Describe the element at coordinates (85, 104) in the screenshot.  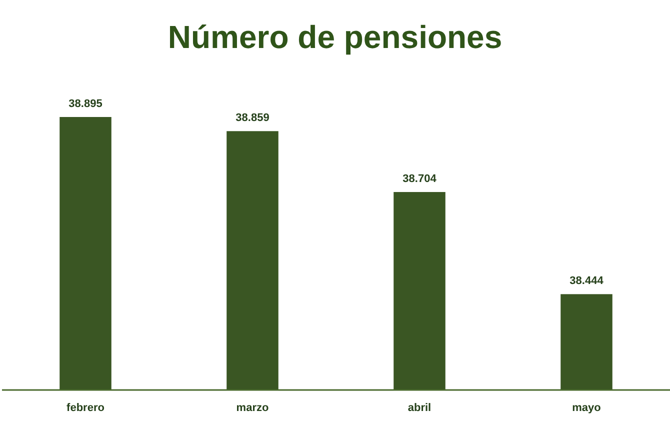
I see `data-label: 38.895` at that location.